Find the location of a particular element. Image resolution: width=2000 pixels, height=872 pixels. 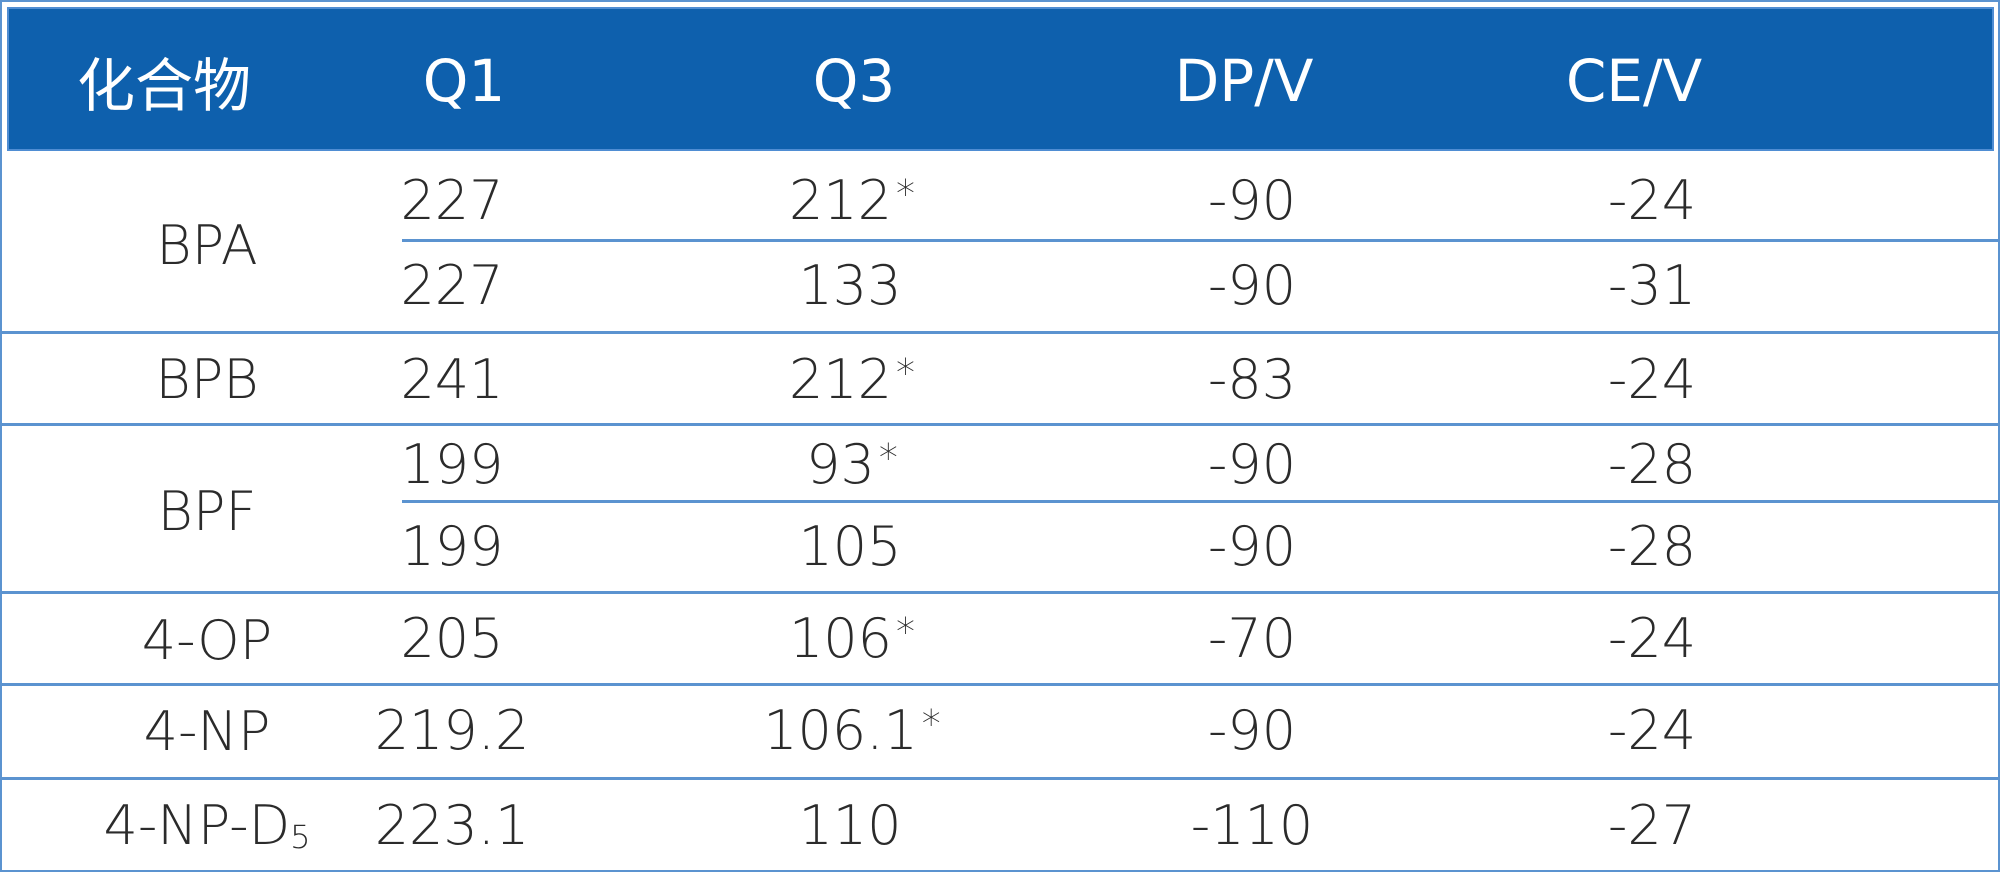

compound-cell: 4-OP is located at coordinates (207, 640).